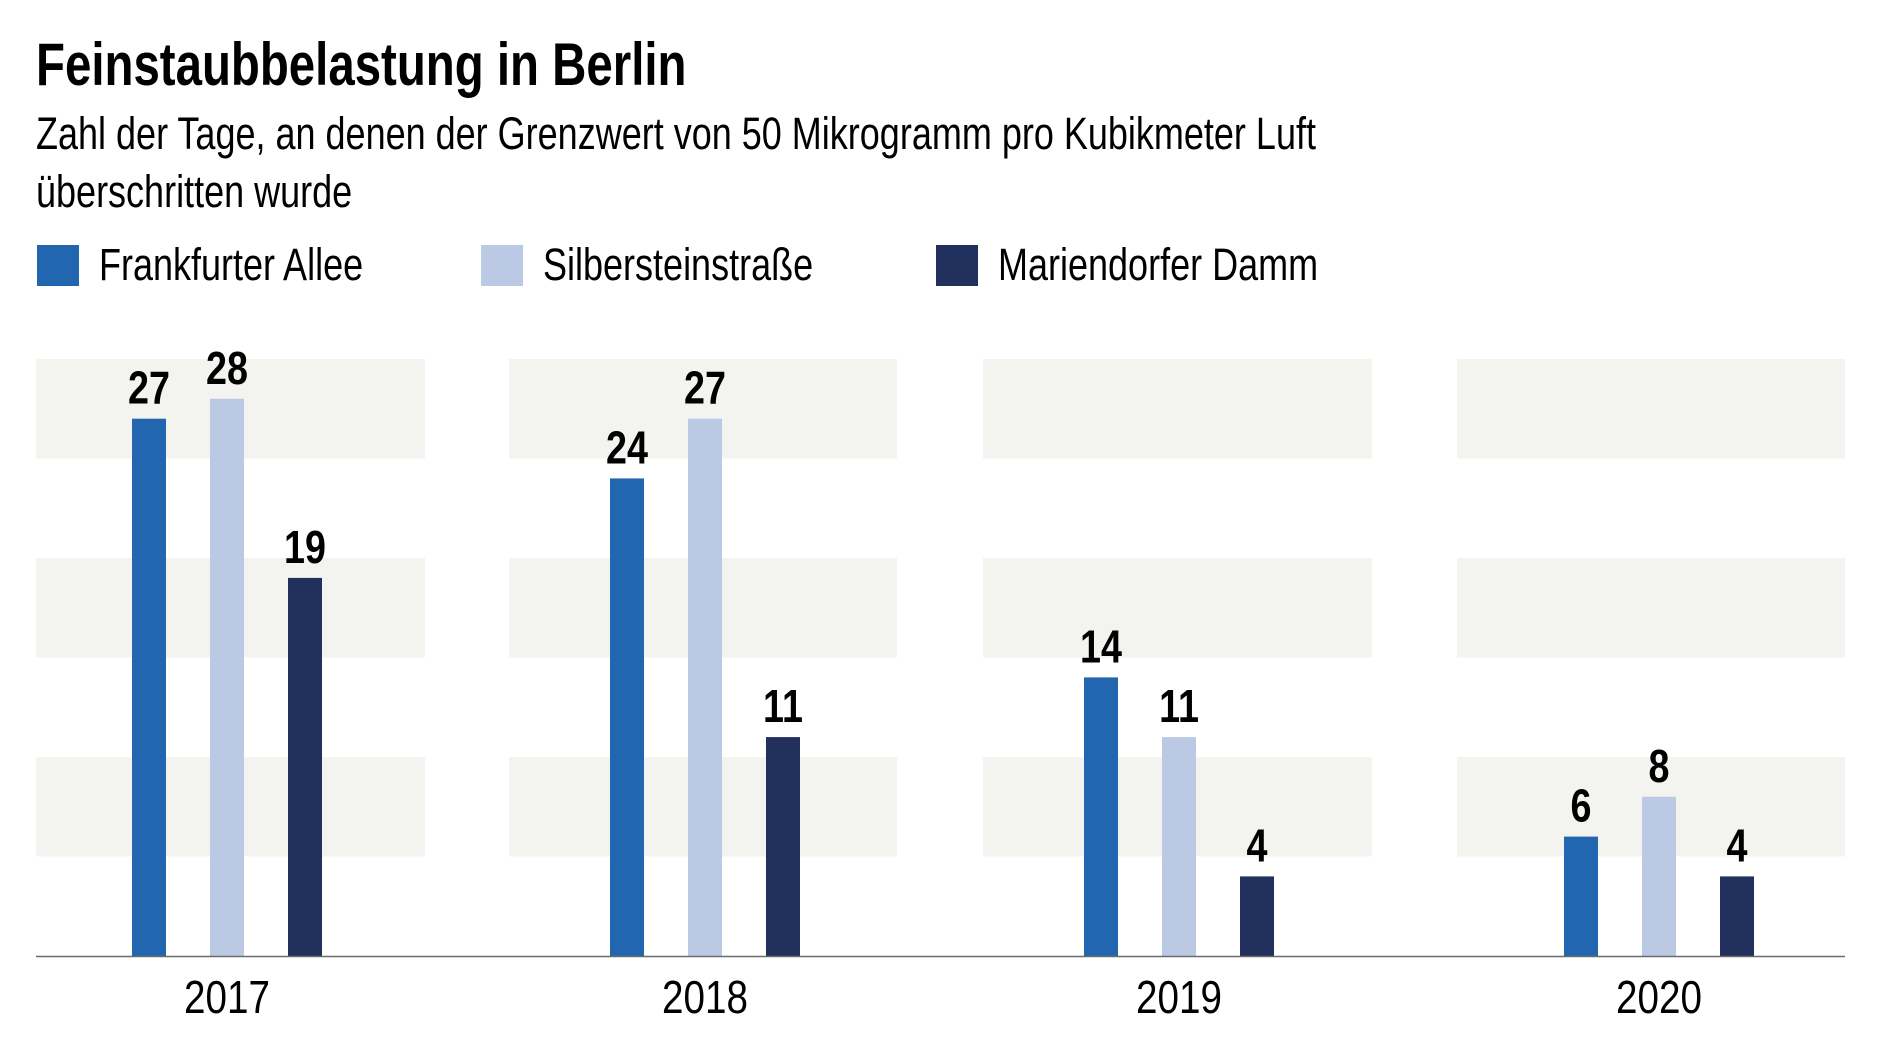  What do you see at coordinates (705, 387) in the screenshot?
I see `value-label-silbersteinstrasse-2018: 27` at bounding box center [705, 387].